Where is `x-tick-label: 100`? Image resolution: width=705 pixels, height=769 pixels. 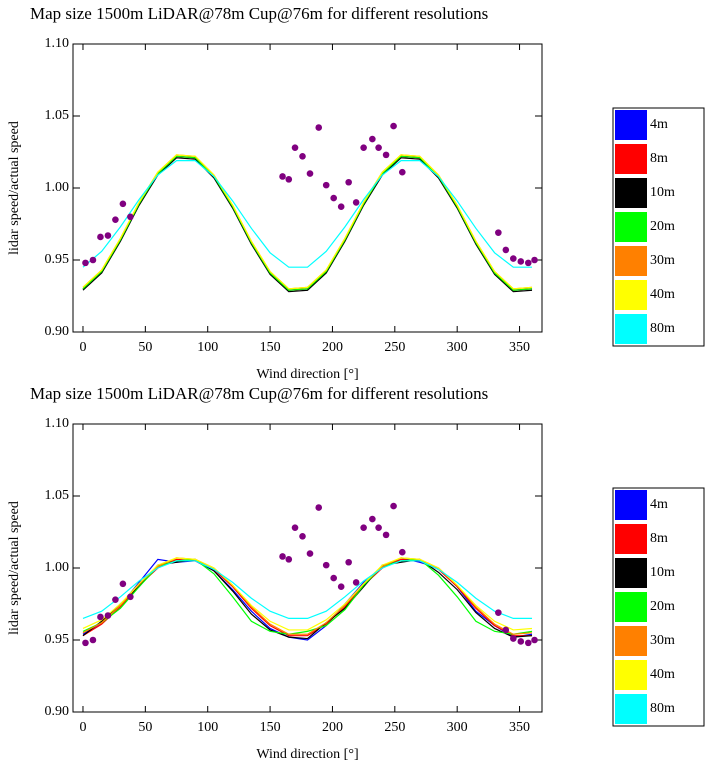
x-tick-label: 100 is located at coordinates (207, 727).